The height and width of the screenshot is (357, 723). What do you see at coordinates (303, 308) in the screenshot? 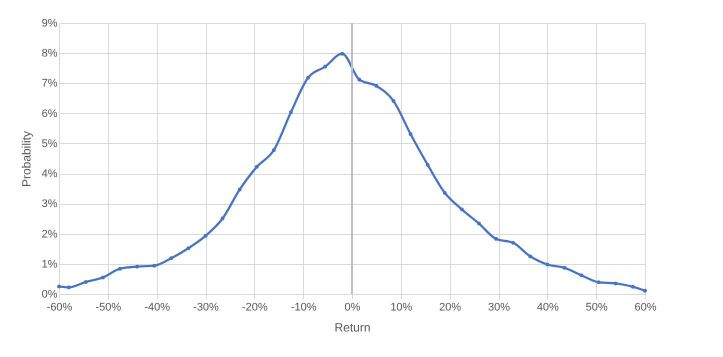
I see `x-tick-label: -10%` at bounding box center [303, 308].